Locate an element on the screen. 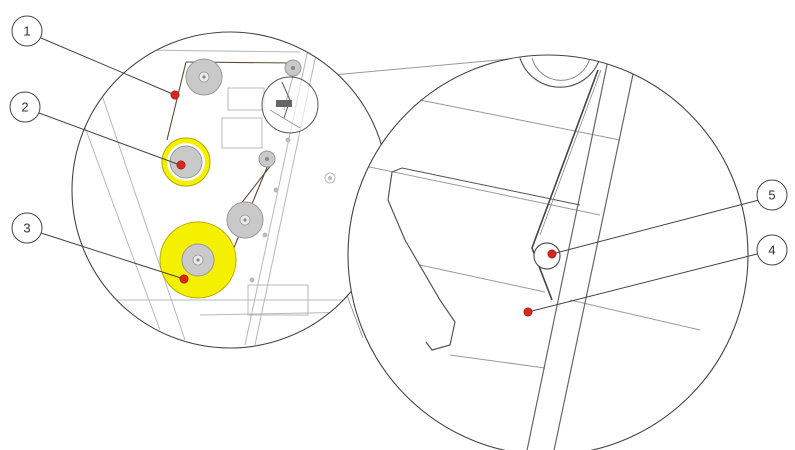 The image size is (795, 450). ribbon-guide-roller is located at coordinates (547, 256).